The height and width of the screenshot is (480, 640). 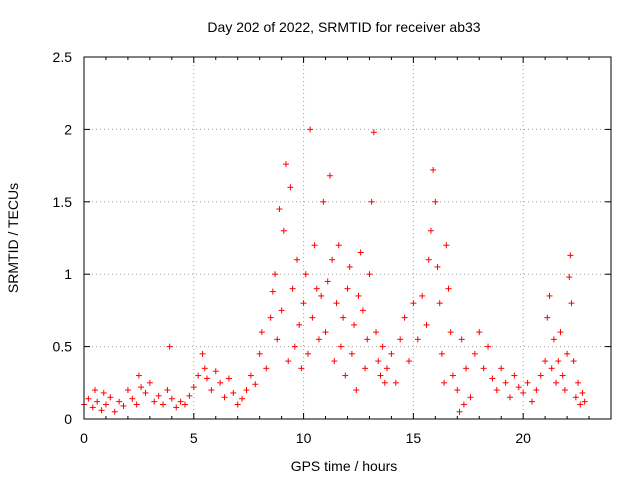 I want to click on x-tick-label: 15, so click(x=414, y=438).